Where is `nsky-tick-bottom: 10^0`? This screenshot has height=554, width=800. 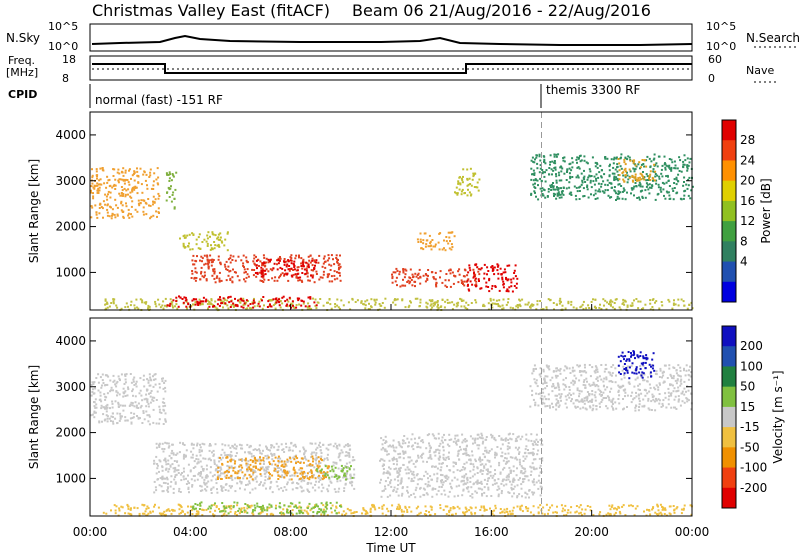 nsky-tick-bottom: 10^0 is located at coordinates (63, 46).